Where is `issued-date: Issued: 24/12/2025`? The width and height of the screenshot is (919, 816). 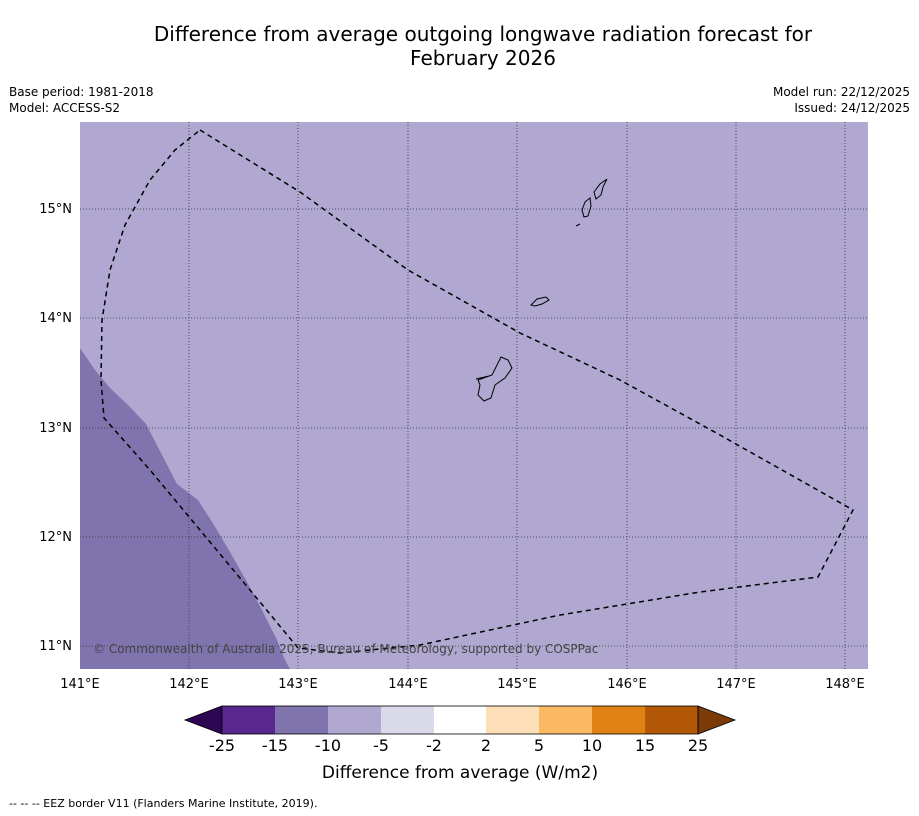
issued-date: Issued: 24/12/2025 is located at coordinates (852, 108).